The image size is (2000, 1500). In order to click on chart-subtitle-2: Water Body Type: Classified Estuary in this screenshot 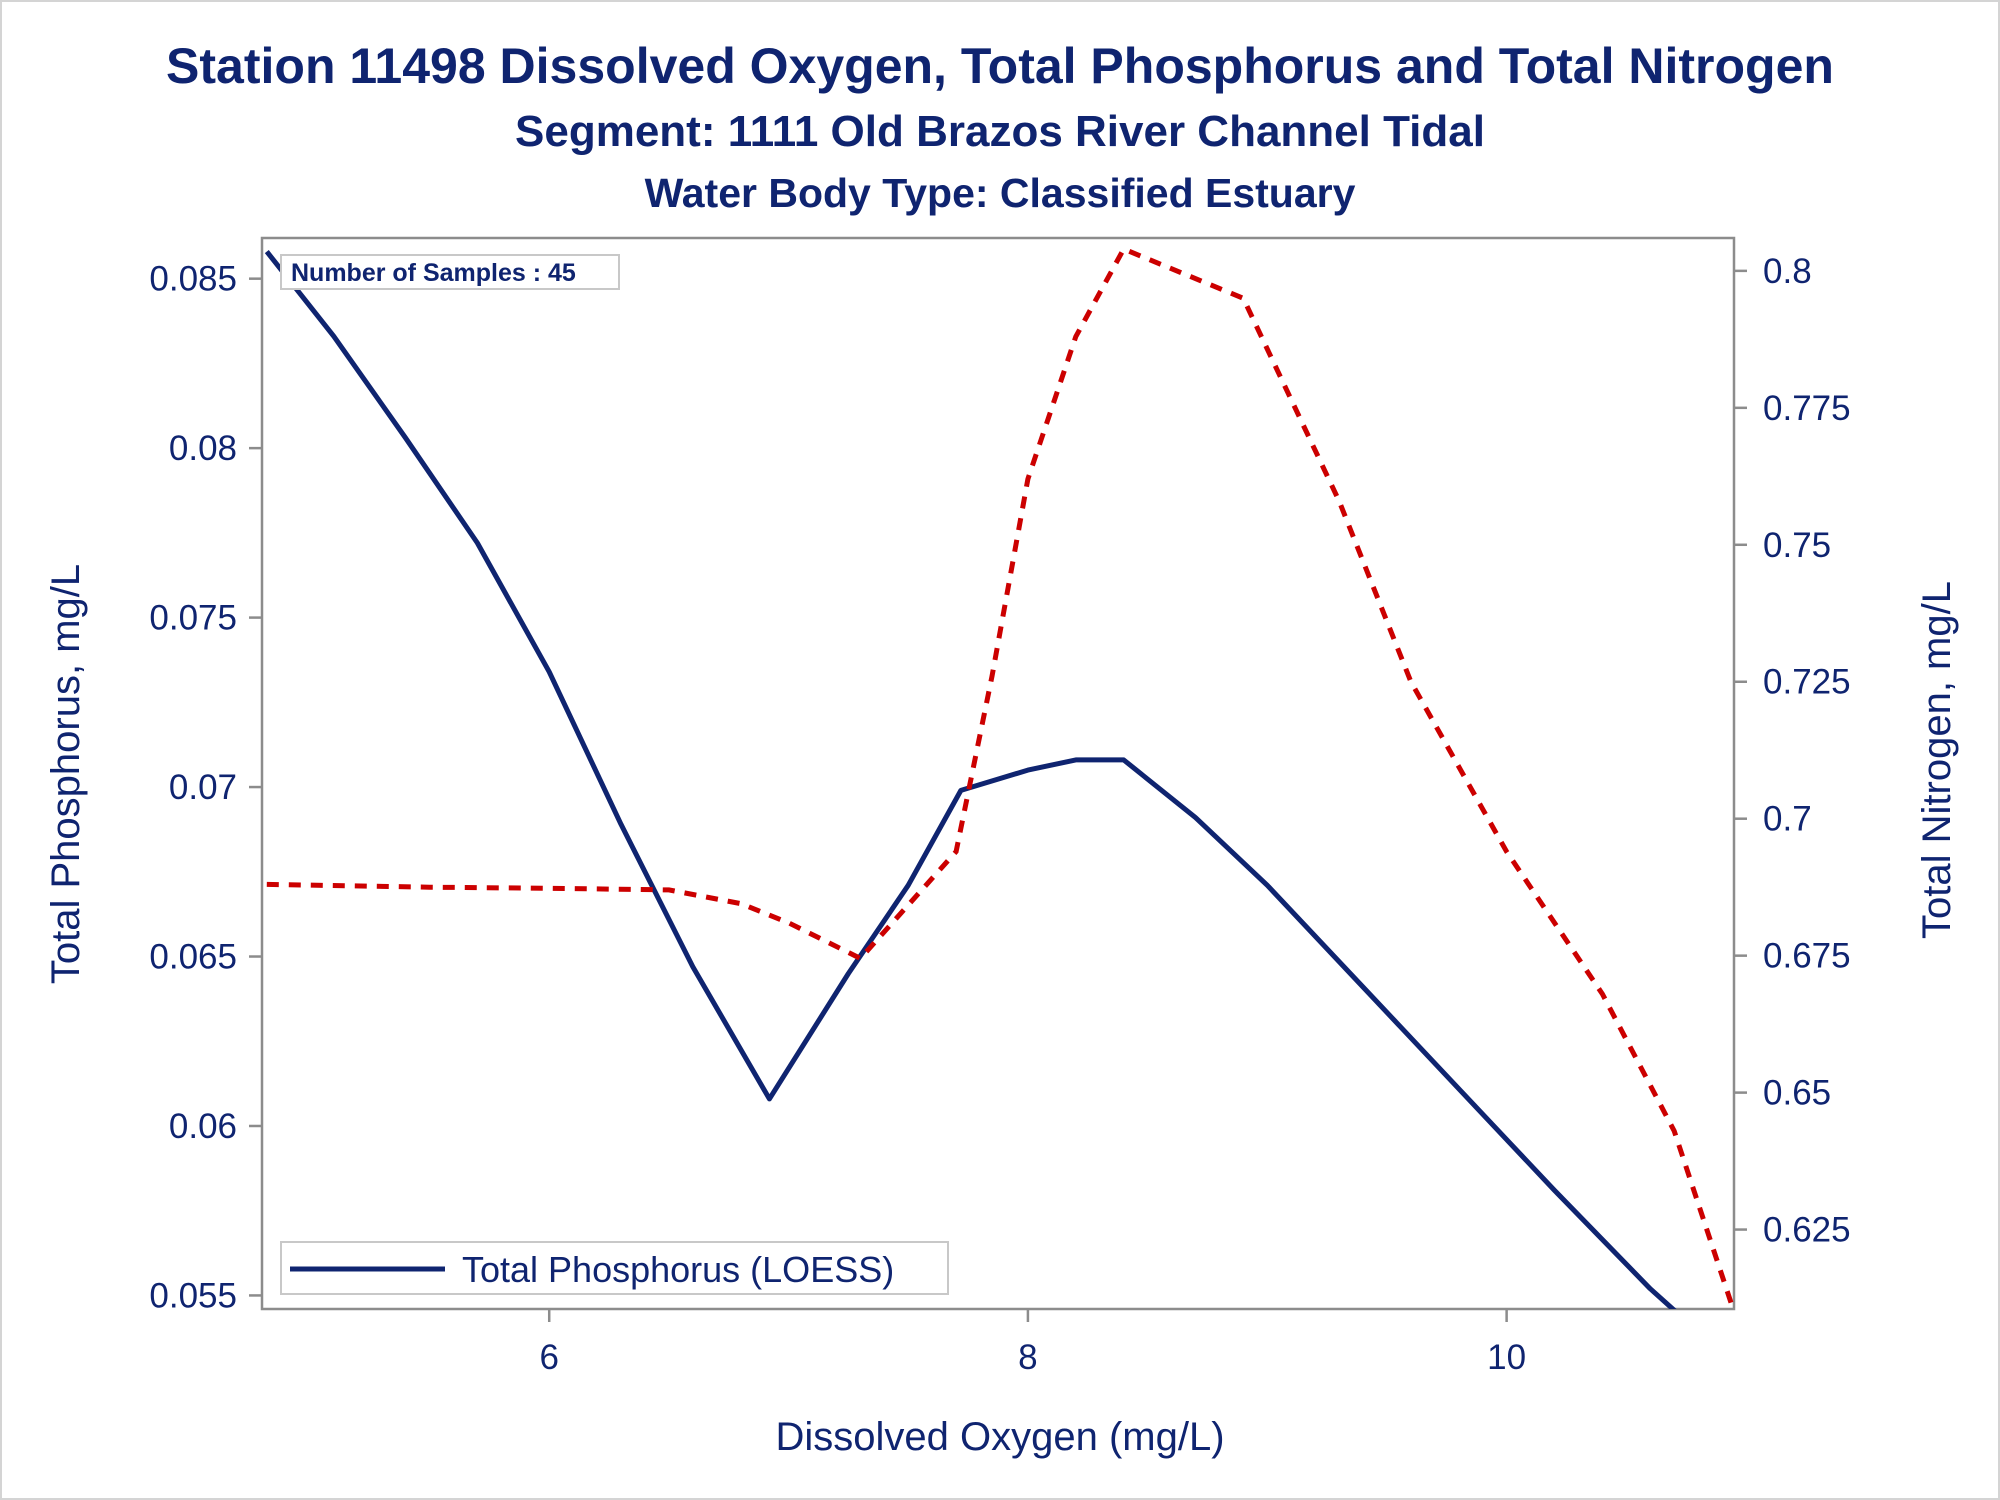, I will do `click(1000, 193)`.